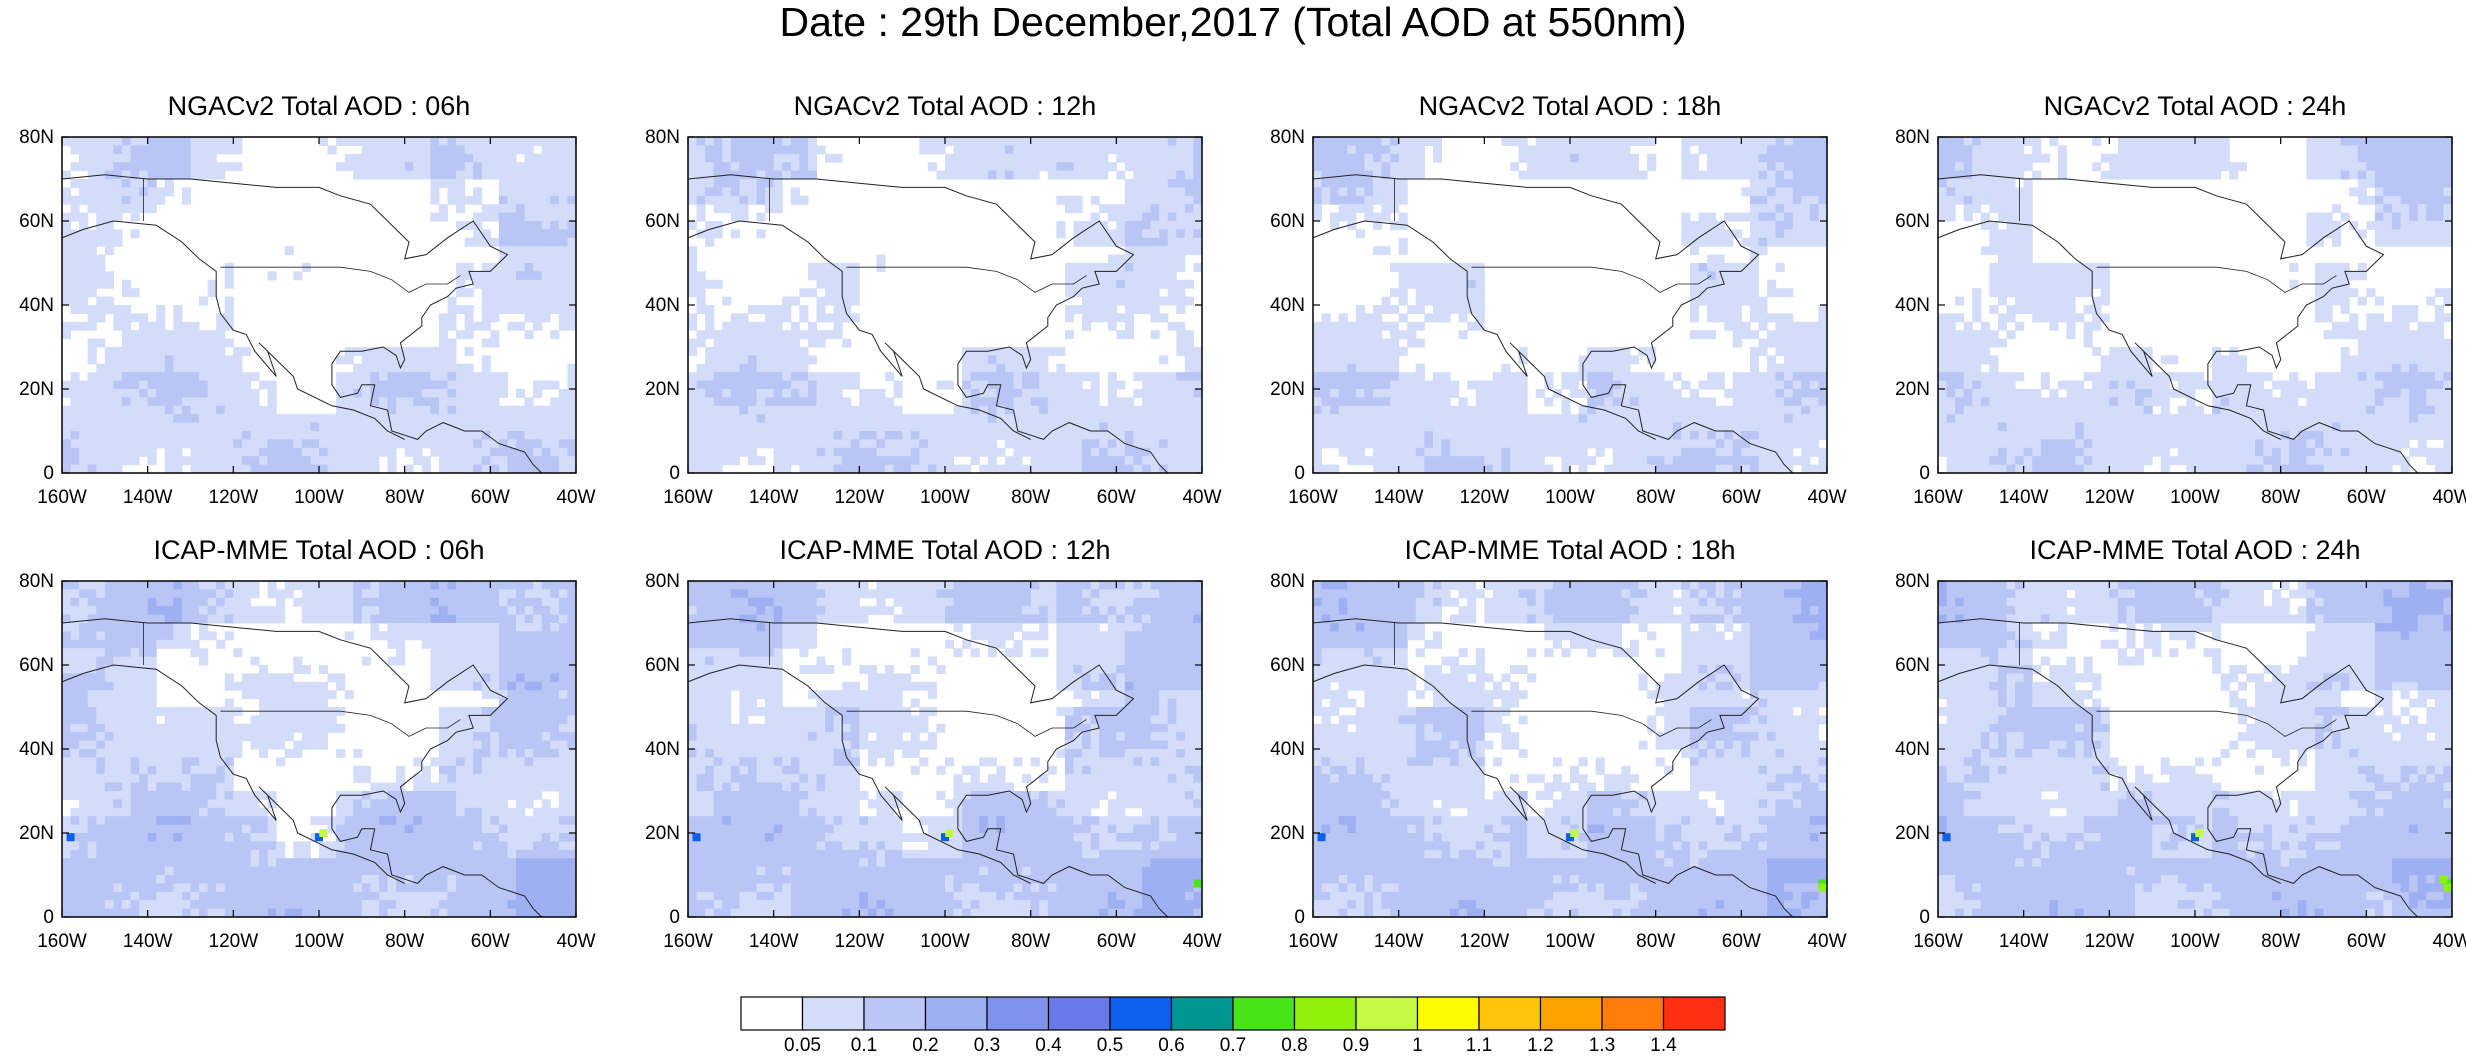 This screenshot has height=1056, width=2466. I want to click on colorbar-label: 0.3, so click(987, 1045).